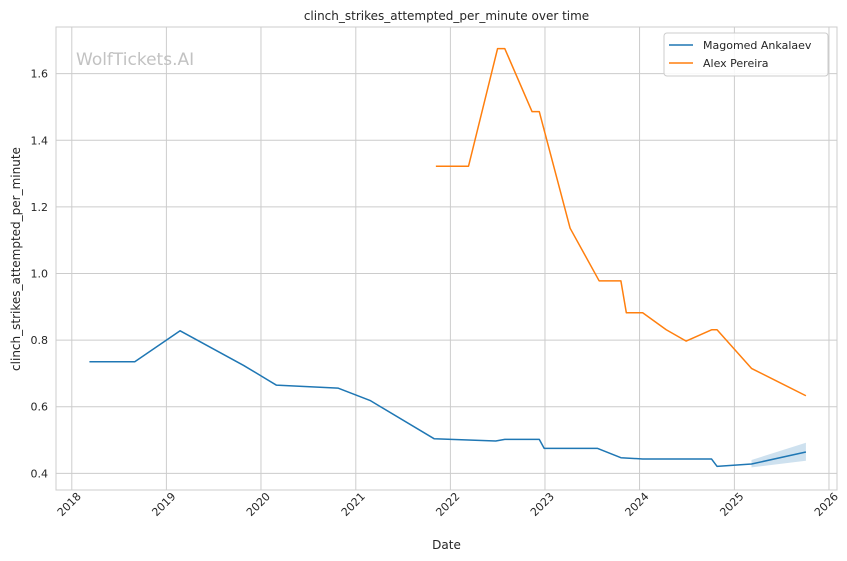 The height and width of the screenshot is (561, 847). Describe the element at coordinates (135, 60) in the screenshot. I see `watermark: WolfTickets.AI` at that location.